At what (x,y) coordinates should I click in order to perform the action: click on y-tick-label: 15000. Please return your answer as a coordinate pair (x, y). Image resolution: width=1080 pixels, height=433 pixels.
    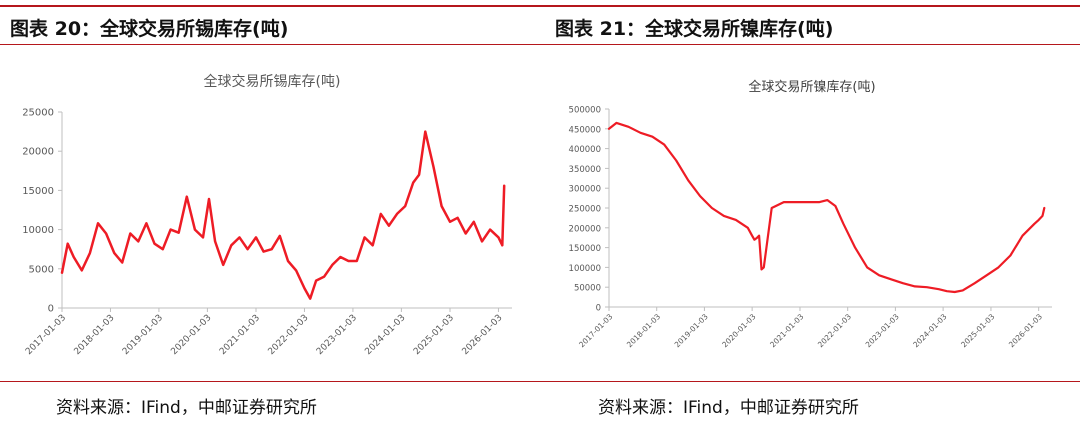
    Looking at the image, I should click on (38, 191).